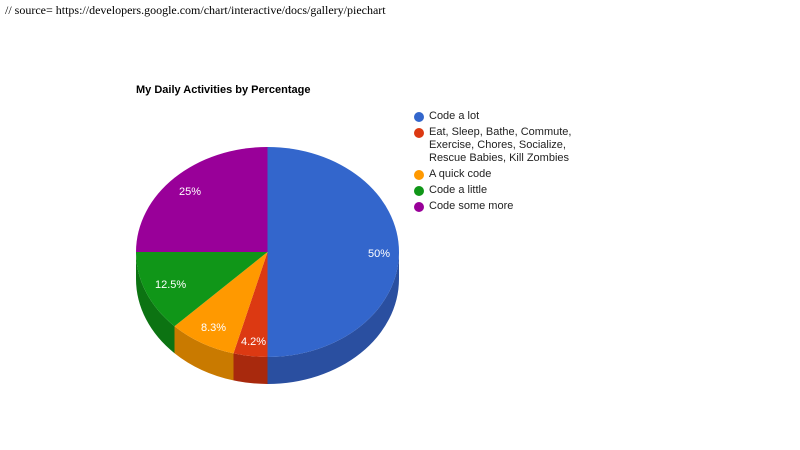 This screenshot has width=800, height=450. I want to click on slice-quick-code, so click(221, 303).